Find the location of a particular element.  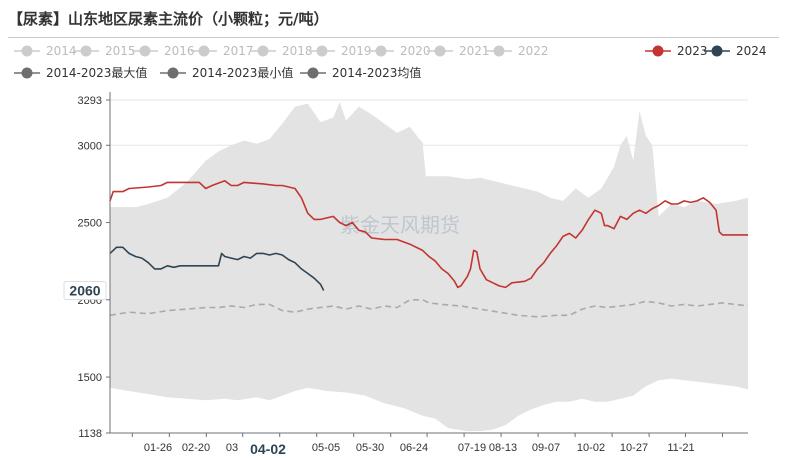

y-tick-label: 3293 is located at coordinates (90, 101).